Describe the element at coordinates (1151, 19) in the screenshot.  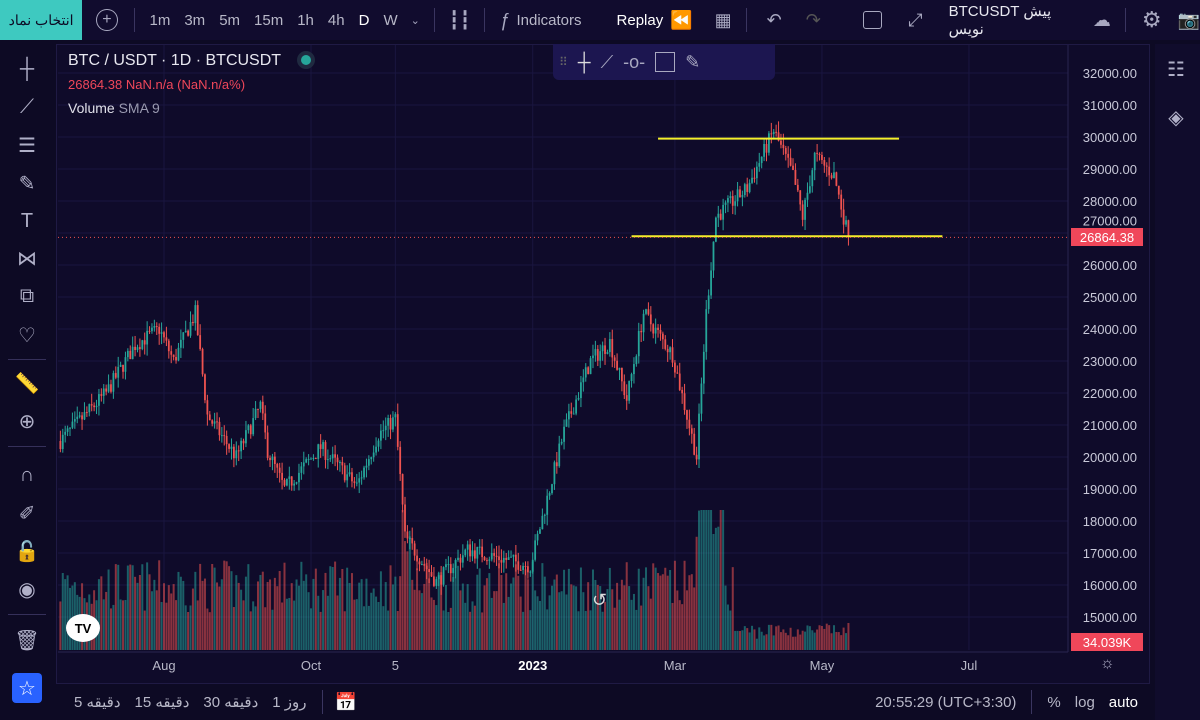
I see `settings-icon: ⚙` at that location.